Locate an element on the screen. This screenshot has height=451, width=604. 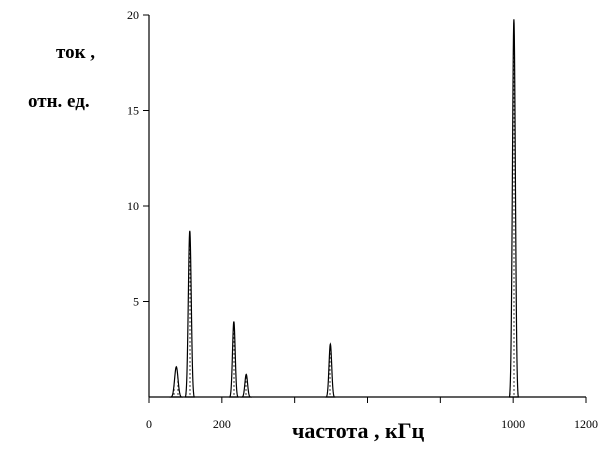
y-tick-label-10: 10 is located at coordinates (133, 206).